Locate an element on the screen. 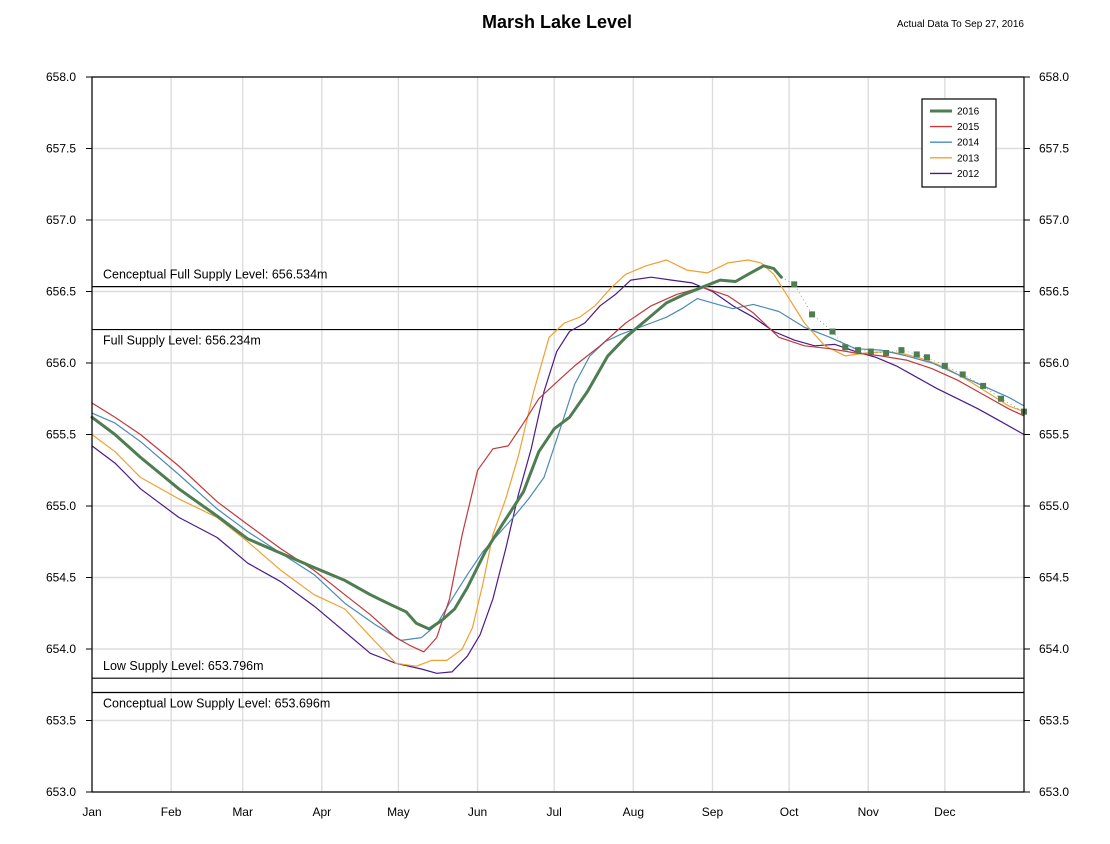 The height and width of the screenshot is (844, 1110). legend-box is located at coordinates (959, 143).